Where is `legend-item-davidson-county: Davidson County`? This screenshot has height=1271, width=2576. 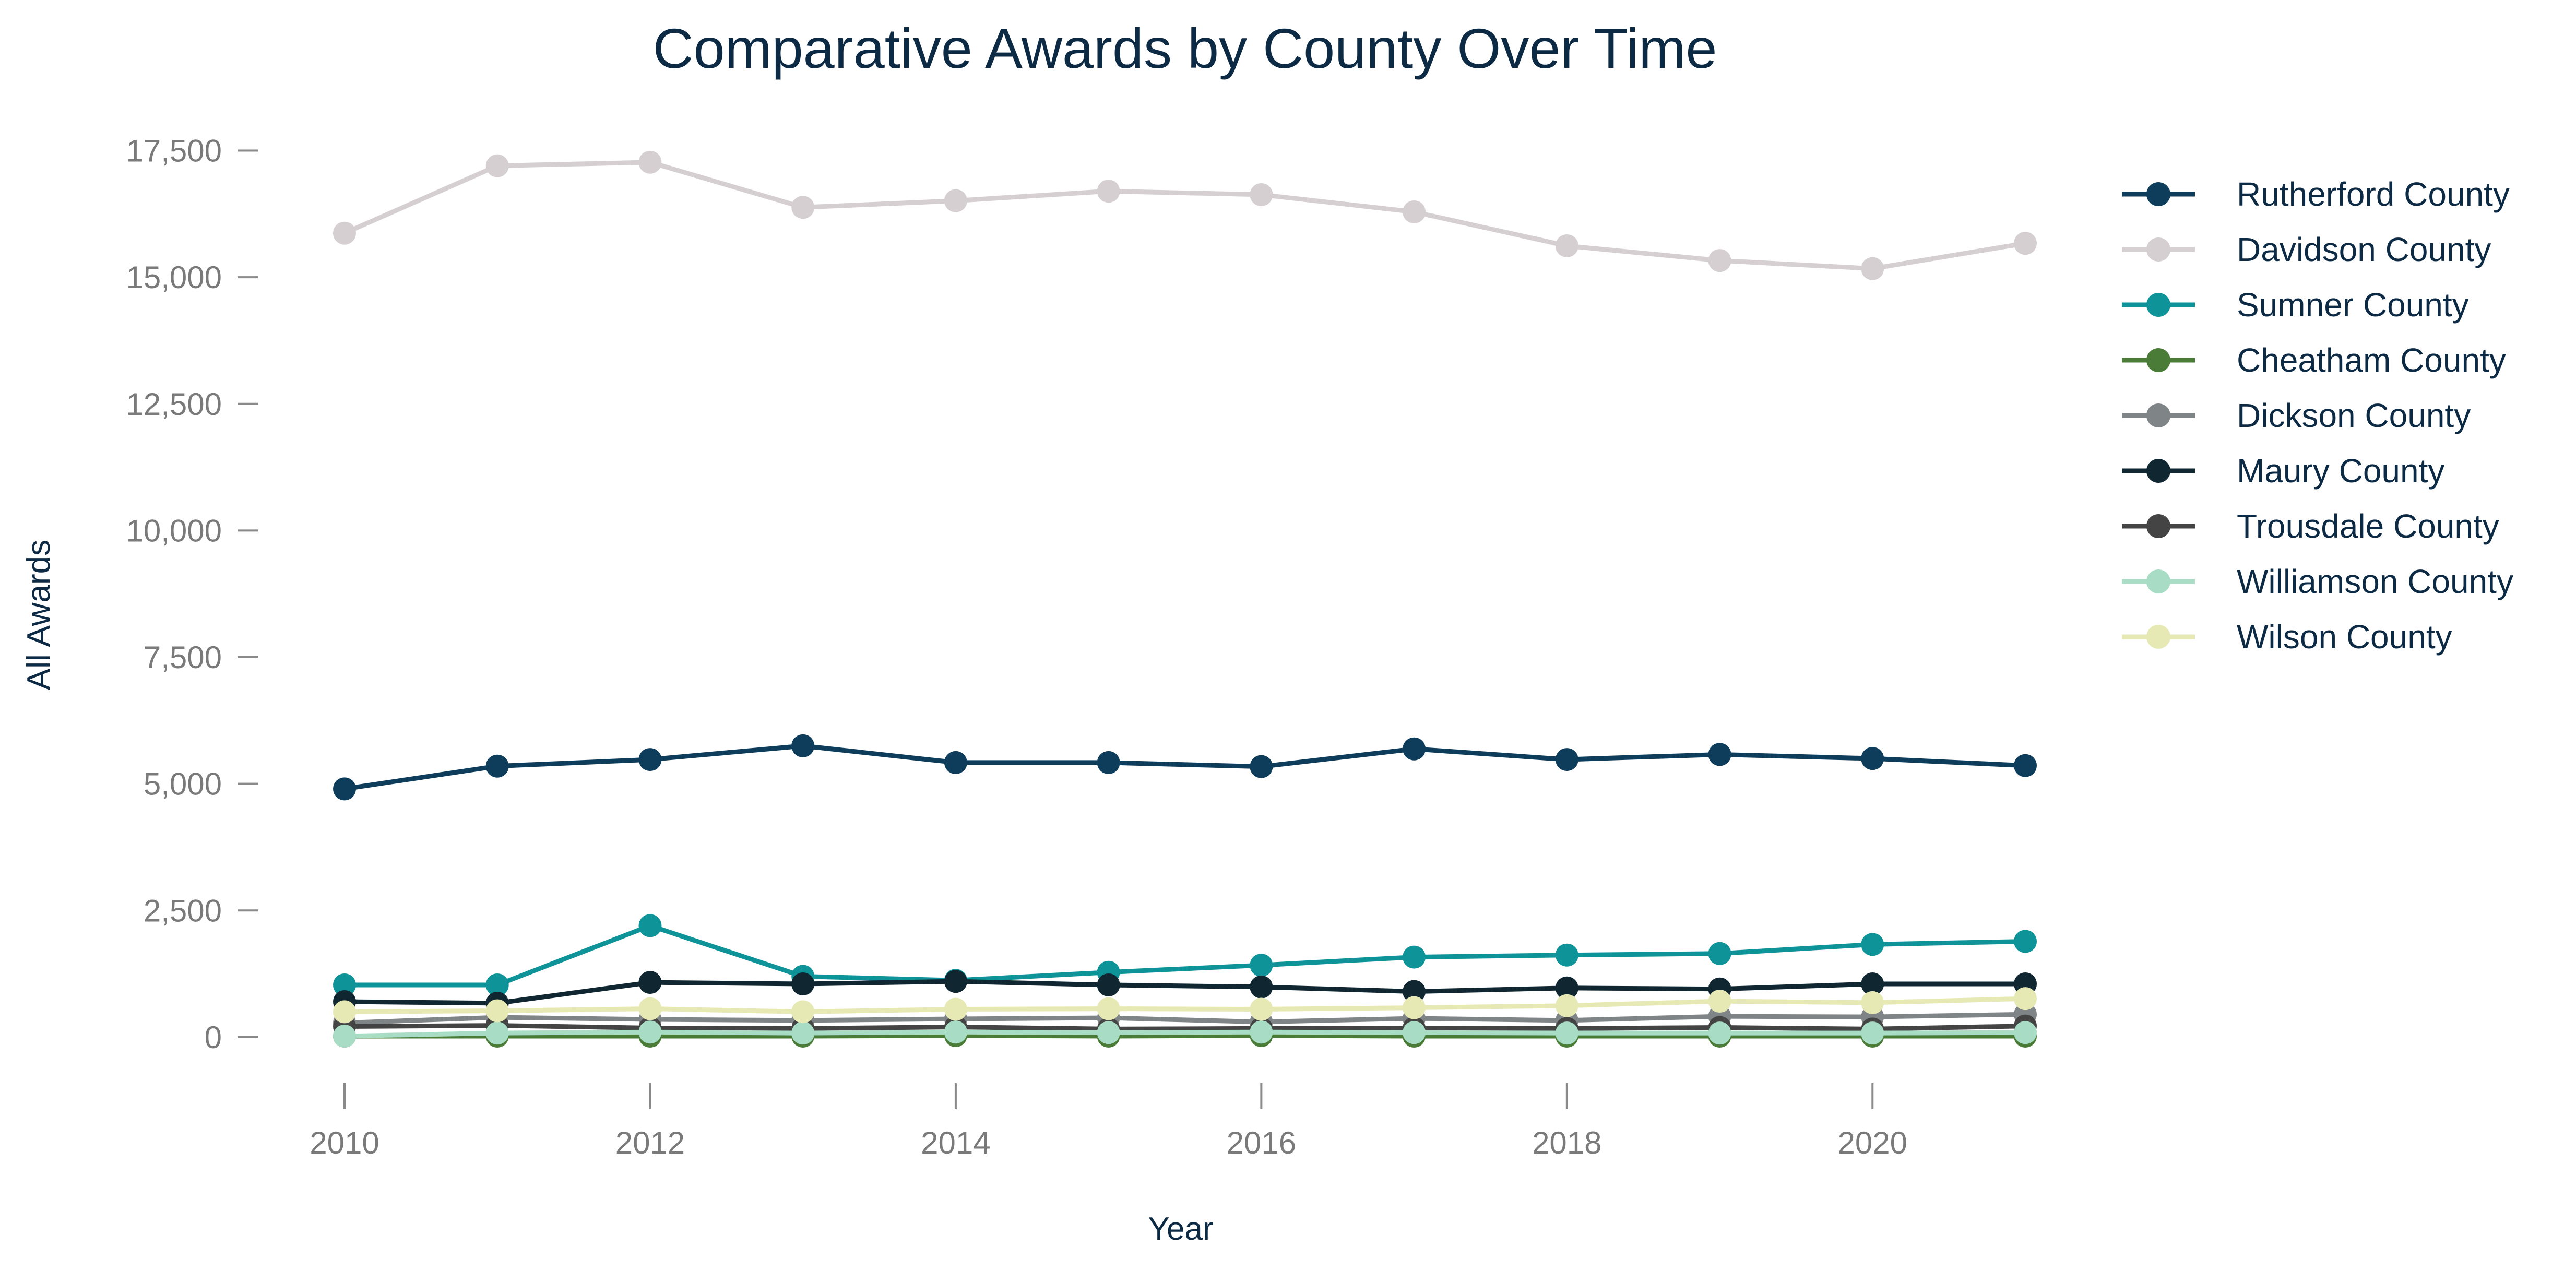 legend-item-davidson-county: Davidson County is located at coordinates (2306, 250).